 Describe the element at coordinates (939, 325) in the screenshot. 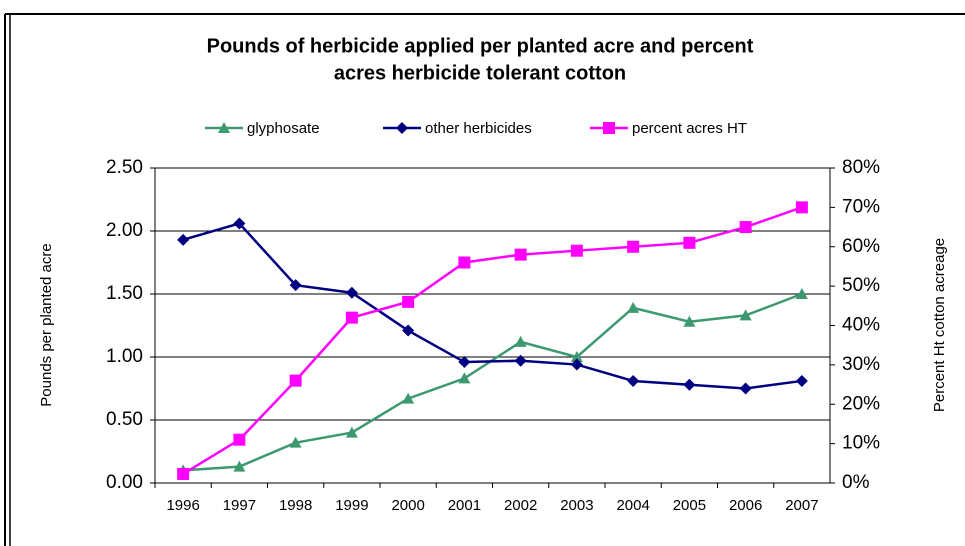

I see `y2-axis-label: Percent Ht cotton acreage` at that location.